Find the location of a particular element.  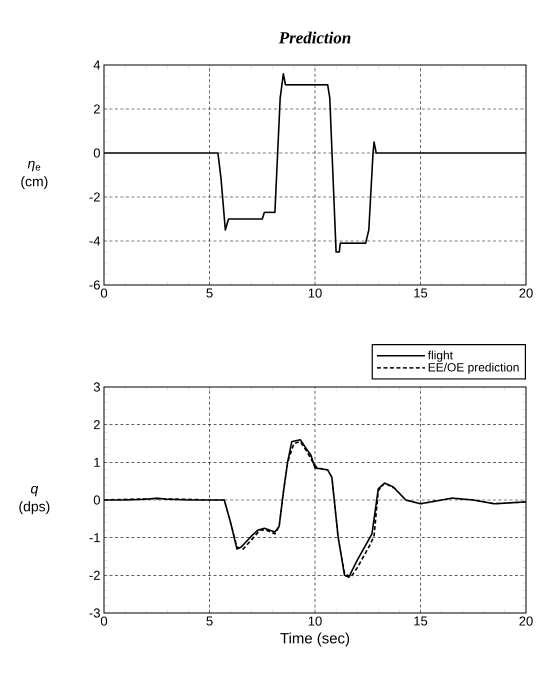

legend-label: EE/OE prediction is located at coordinates (473, 368).